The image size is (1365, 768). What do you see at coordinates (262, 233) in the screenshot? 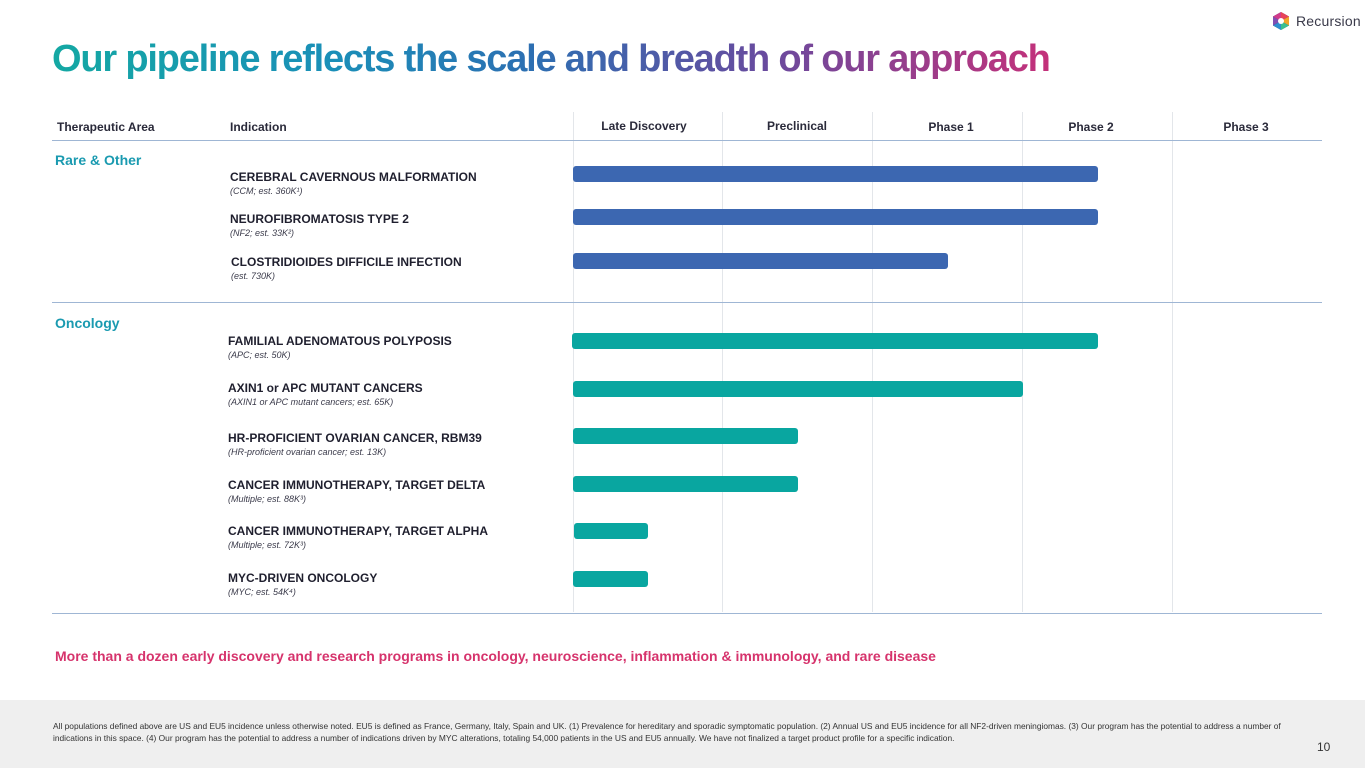
I see `indication-detail: (NF2; est. 33K²)` at bounding box center [262, 233].